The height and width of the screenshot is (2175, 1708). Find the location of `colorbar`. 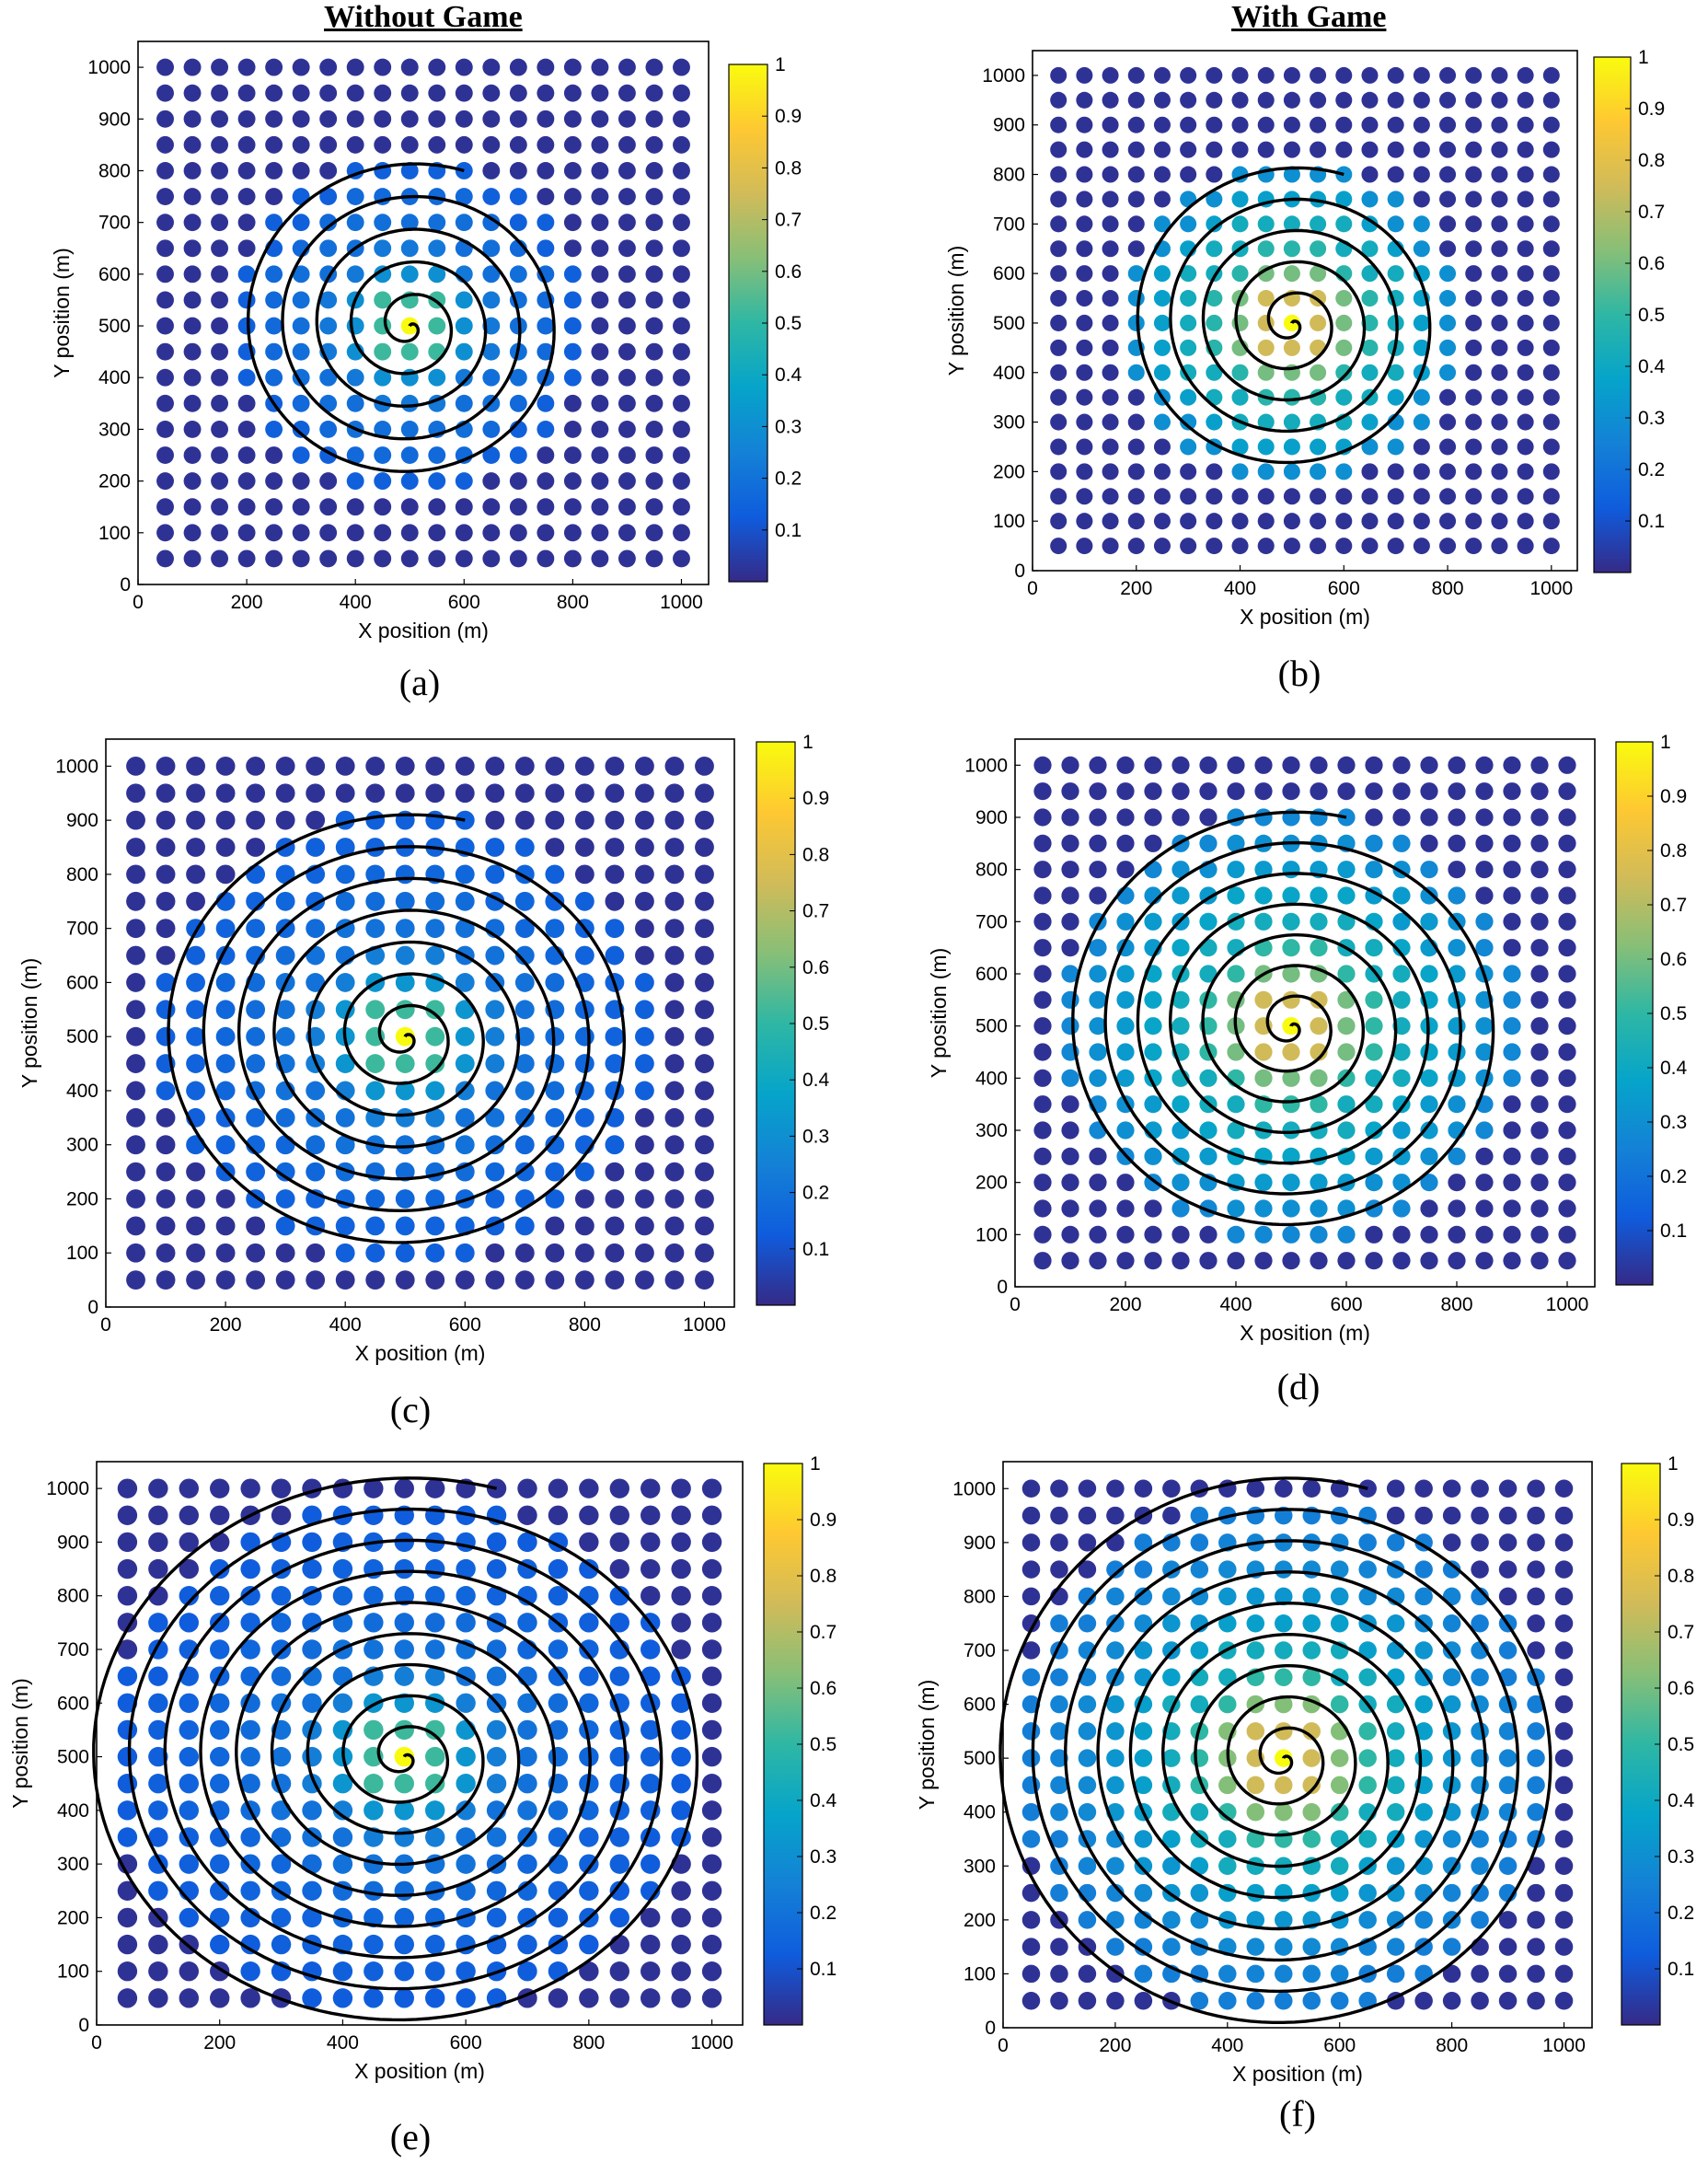

colorbar is located at coordinates (1635, 1013).